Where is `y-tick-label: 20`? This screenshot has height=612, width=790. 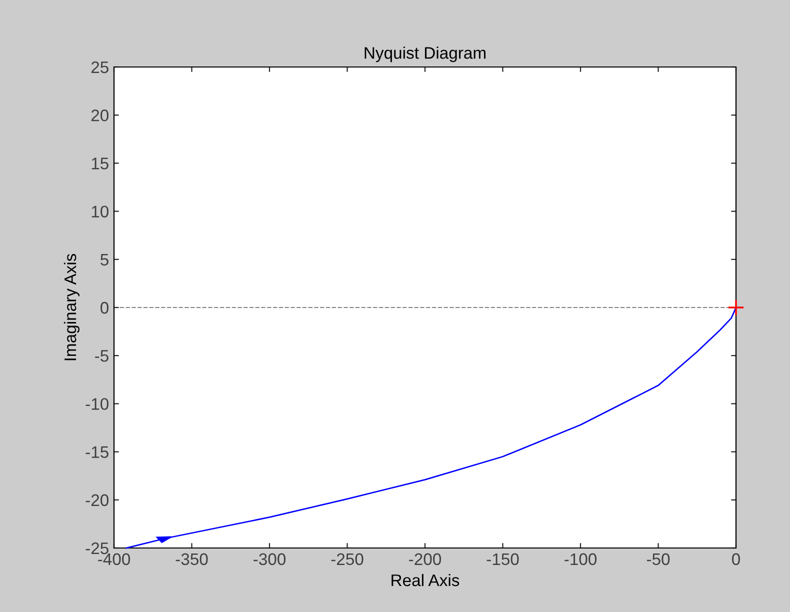
y-tick-label: 20 is located at coordinates (99, 116).